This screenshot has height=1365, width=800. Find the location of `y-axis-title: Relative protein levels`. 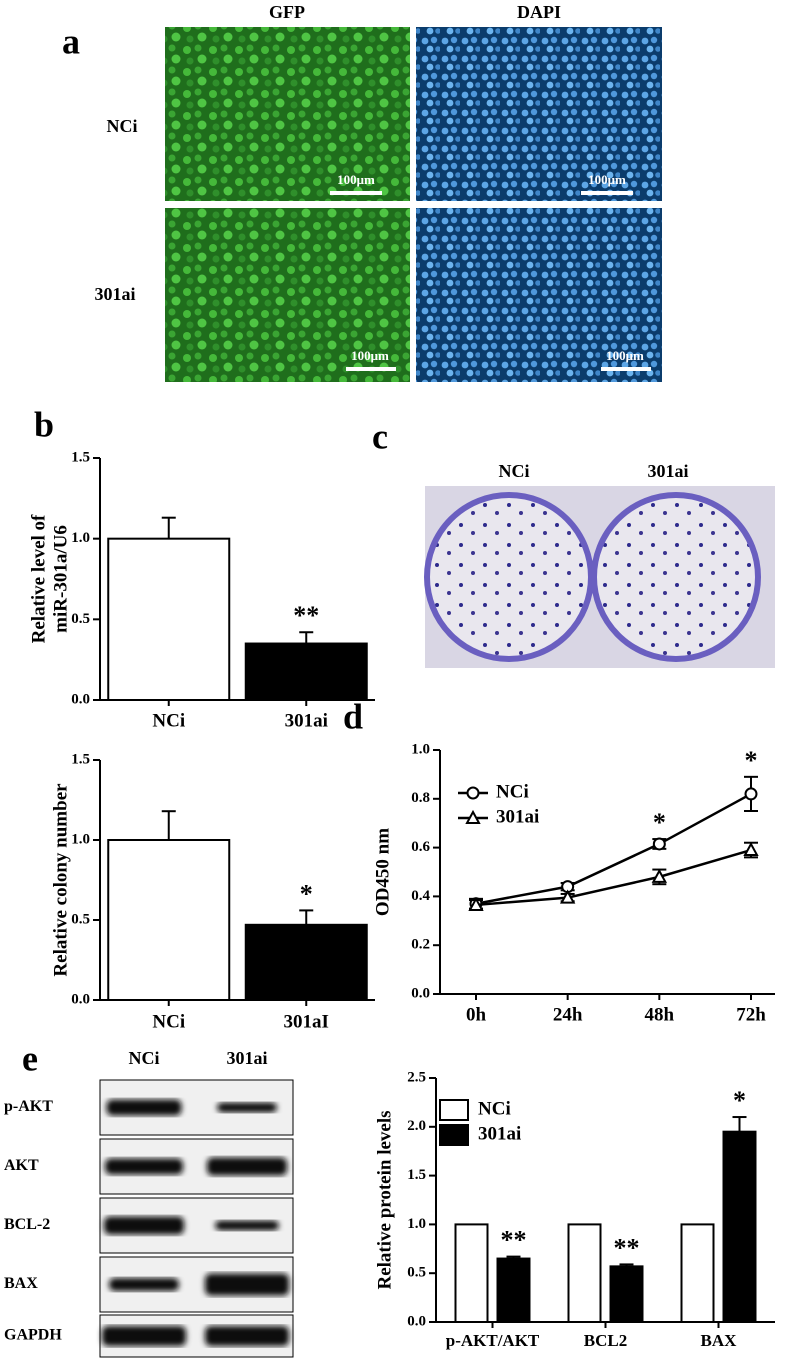

y-axis-title: Relative protein levels is located at coordinates (384, 1199).